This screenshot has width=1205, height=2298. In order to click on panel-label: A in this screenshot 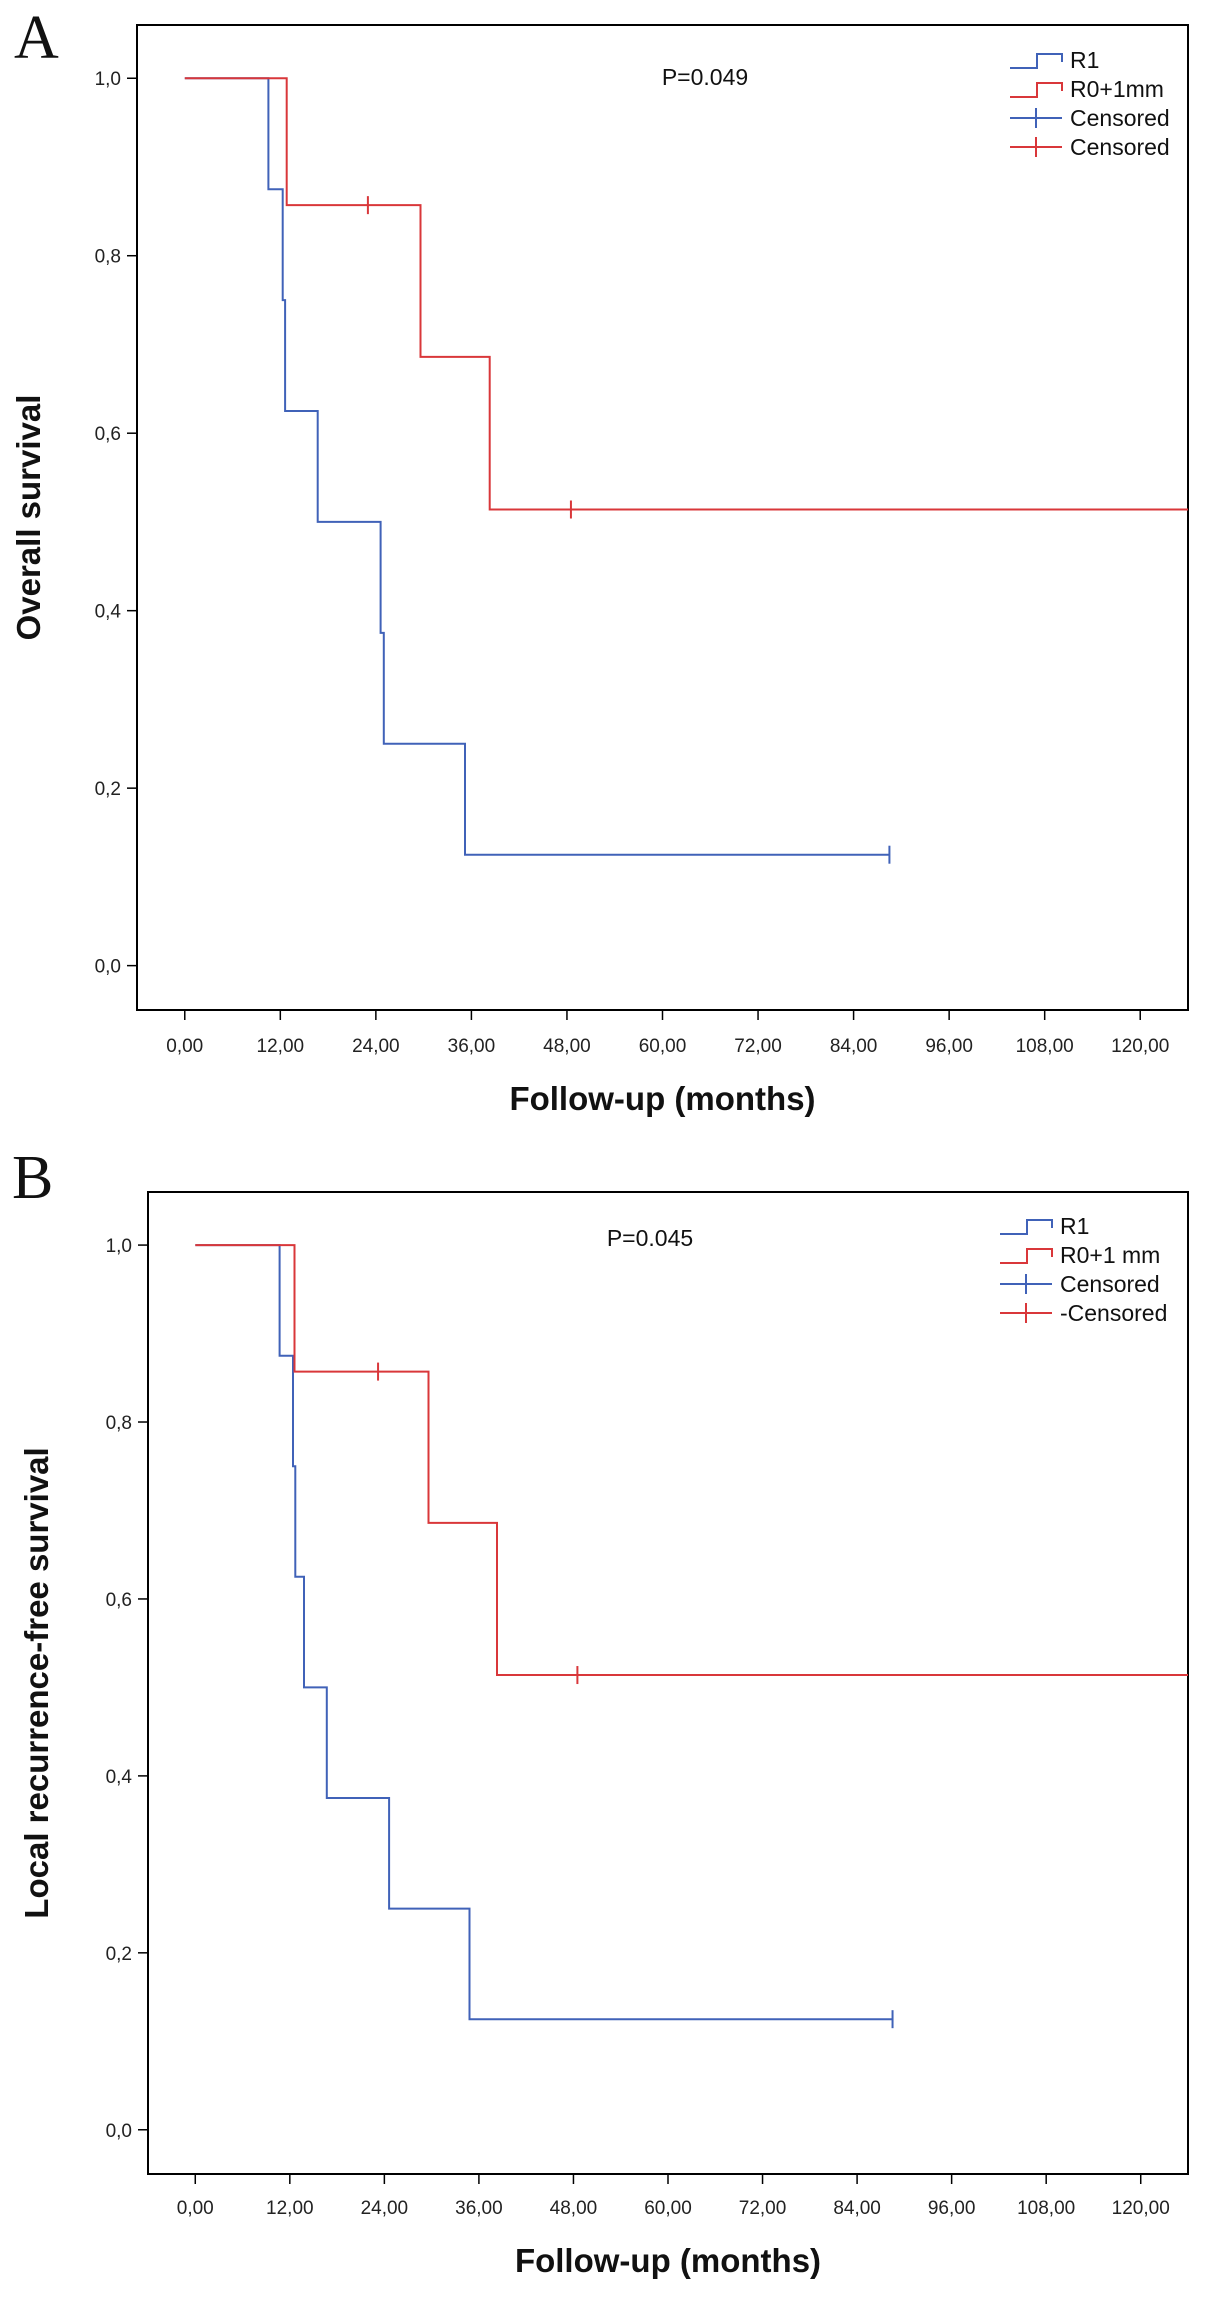, I will do `click(36, 38)`.